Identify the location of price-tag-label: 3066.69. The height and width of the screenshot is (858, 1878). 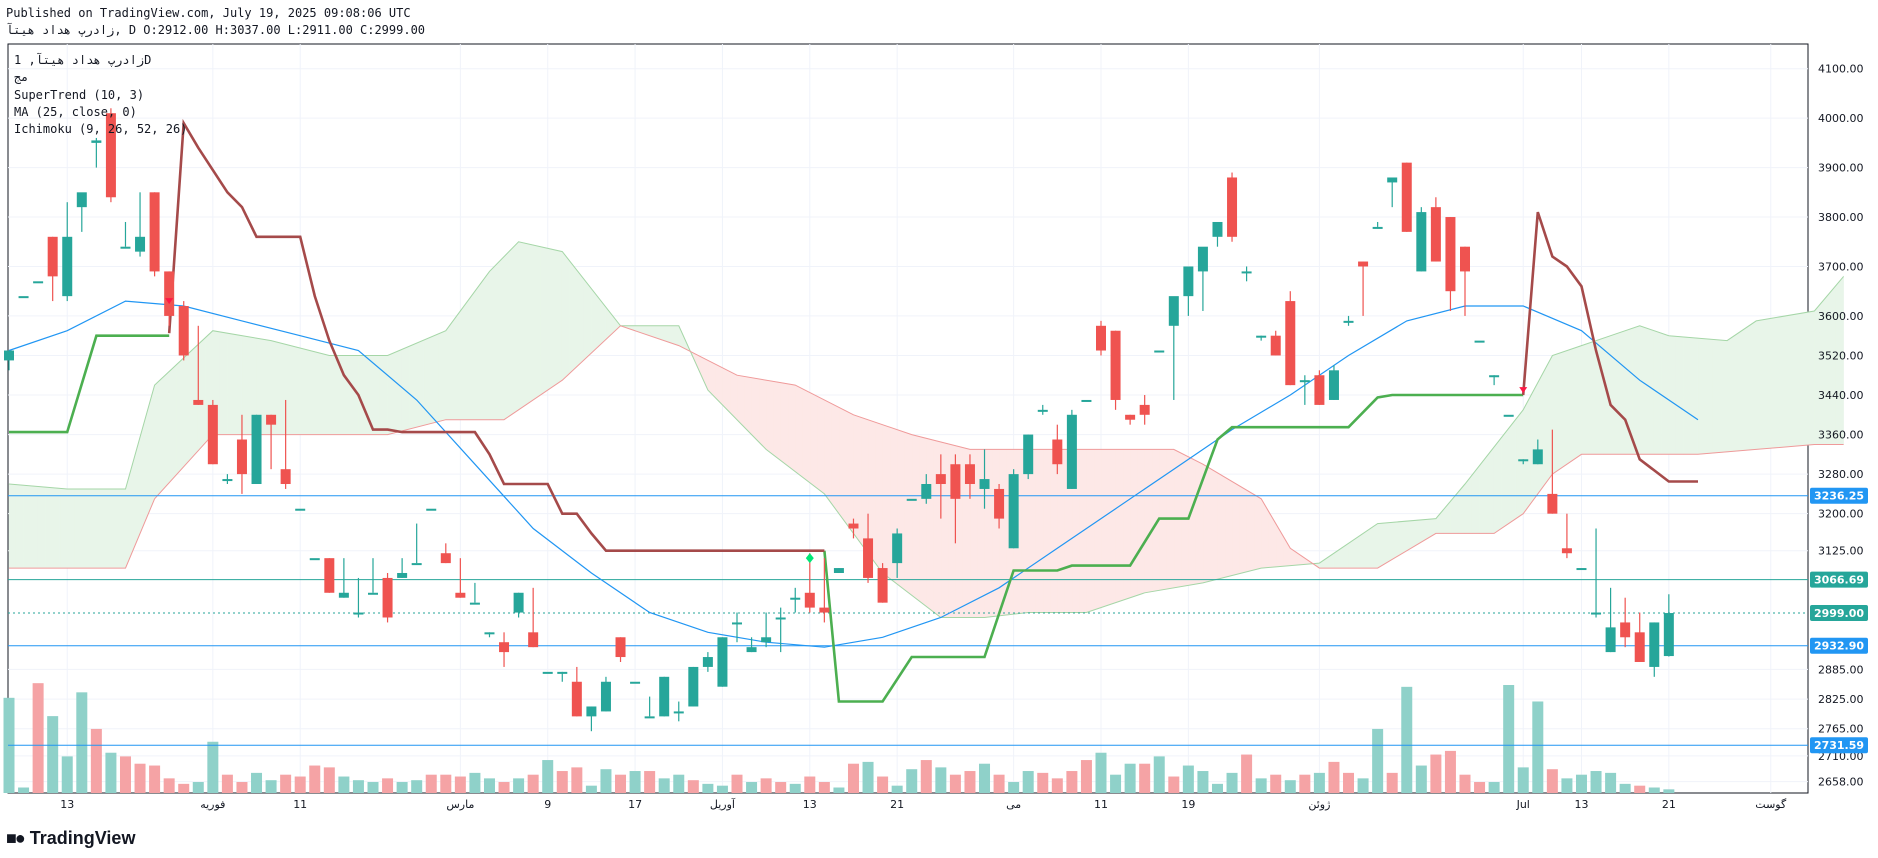
(1839, 580).